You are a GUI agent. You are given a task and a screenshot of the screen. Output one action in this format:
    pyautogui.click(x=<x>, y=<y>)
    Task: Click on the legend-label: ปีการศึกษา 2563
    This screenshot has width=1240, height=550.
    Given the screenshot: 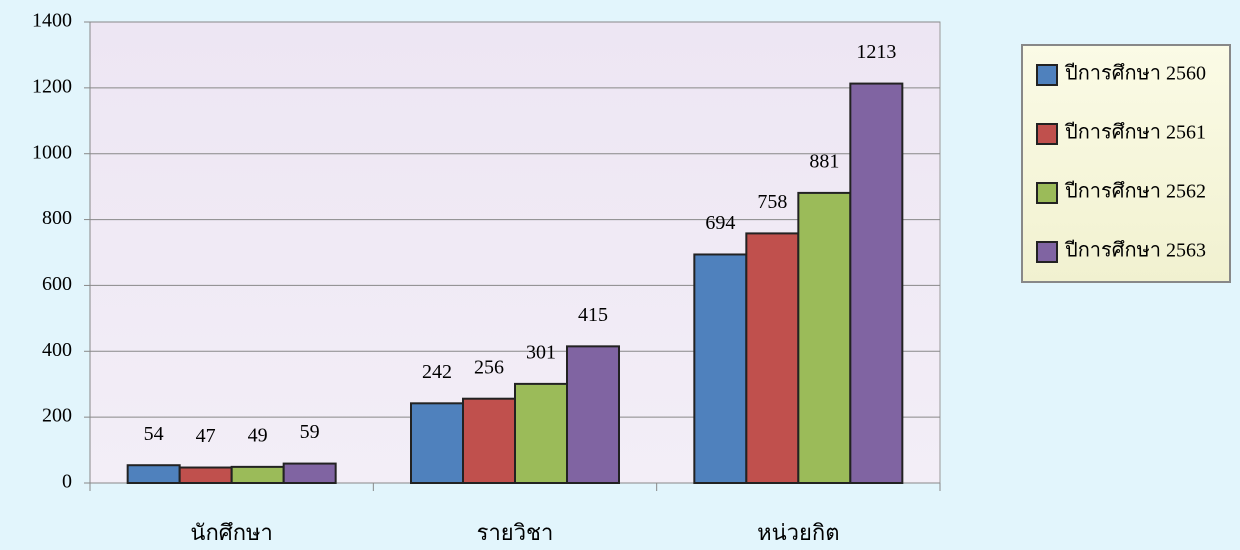 What is the action you would take?
    pyautogui.click(x=1135, y=251)
    